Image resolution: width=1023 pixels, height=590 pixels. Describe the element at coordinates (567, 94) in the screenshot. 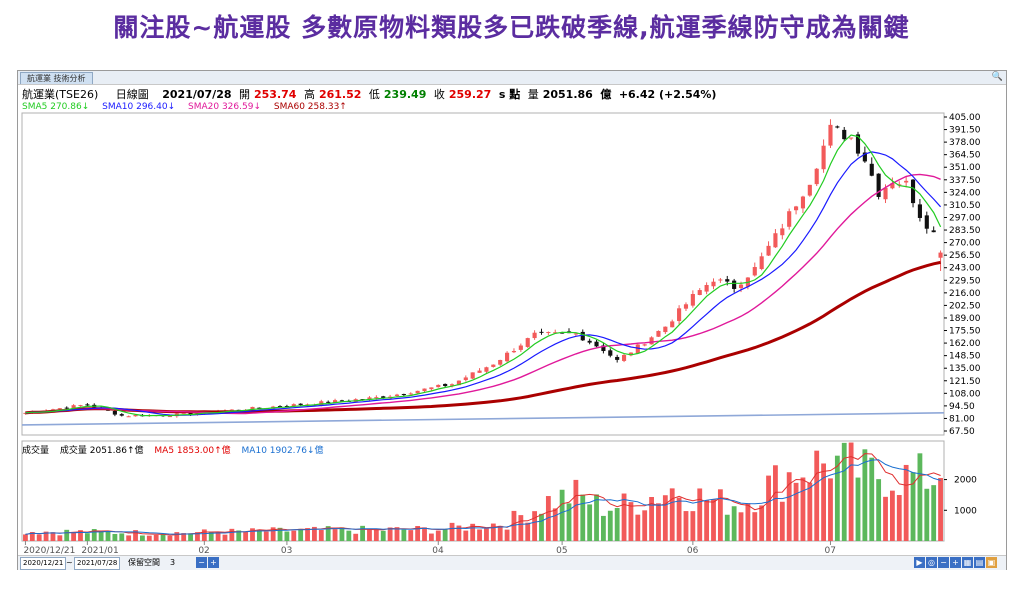

I see `volume-value: 2051.86` at that location.